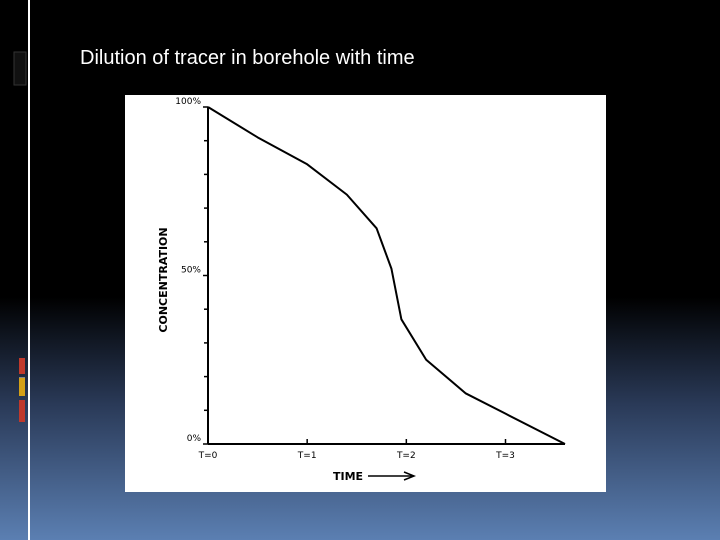 The width and height of the screenshot is (720, 540). What do you see at coordinates (307, 456) in the screenshot?
I see `x-tick-label: T=1` at bounding box center [307, 456].